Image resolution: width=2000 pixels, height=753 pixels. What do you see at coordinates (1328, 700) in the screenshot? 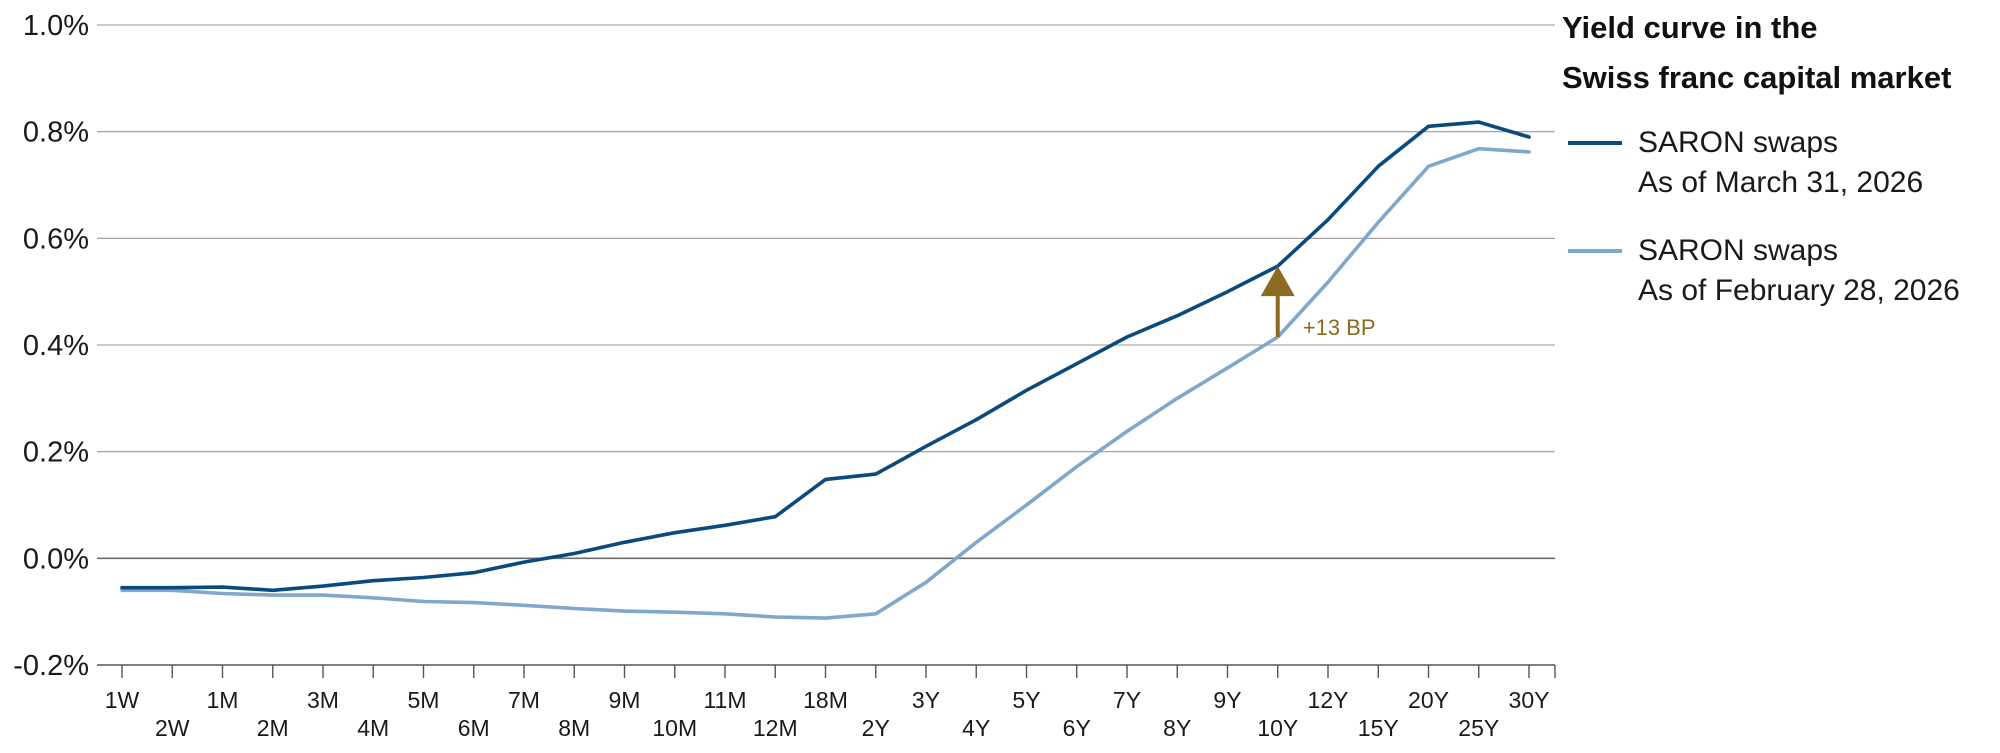
I see `x-tick-label: 12Y` at bounding box center [1328, 700].